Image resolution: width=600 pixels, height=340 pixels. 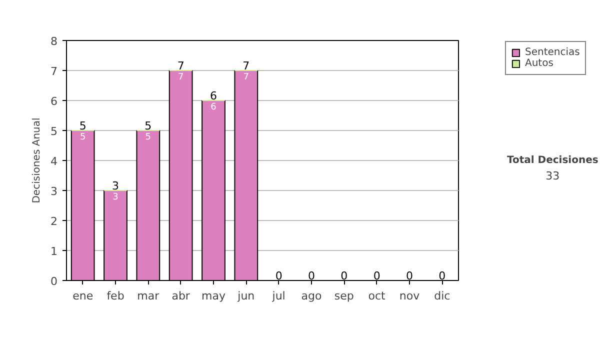 What do you see at coordinates (442, 296) in the screenshot?
I see `x-tick-label: dic` at bounding box center [442, 296].